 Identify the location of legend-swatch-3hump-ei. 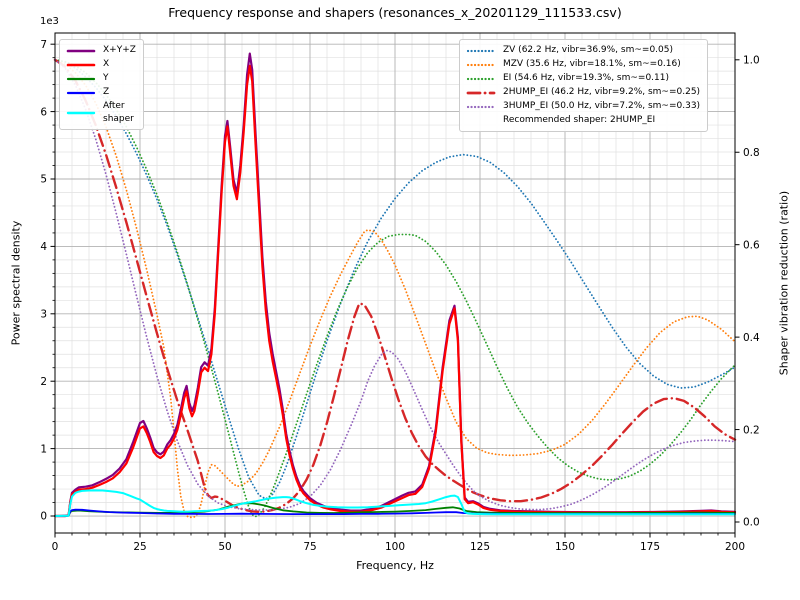
(481, 107).